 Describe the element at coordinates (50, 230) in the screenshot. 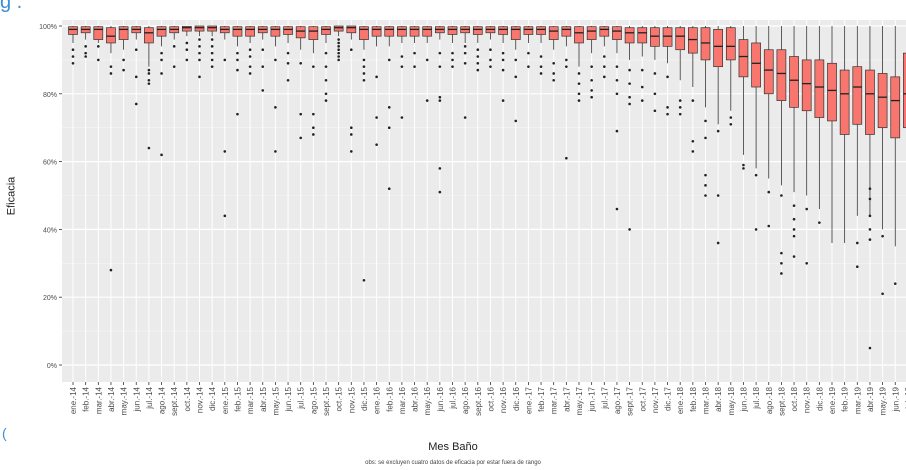

I see `y-tick-label: 40%` at that location.